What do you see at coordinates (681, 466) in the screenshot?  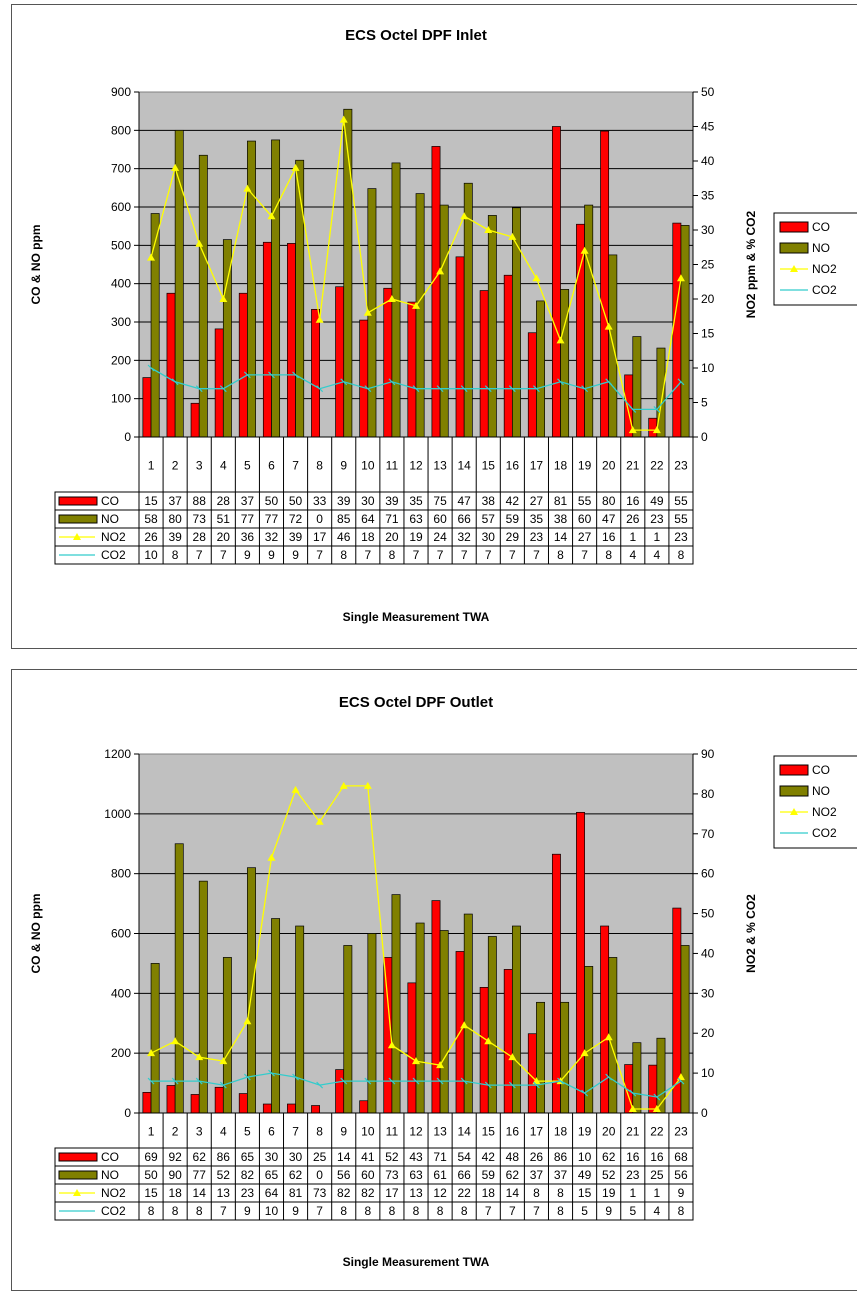 I see `category-label: 23` at bounding box center [681, 466].